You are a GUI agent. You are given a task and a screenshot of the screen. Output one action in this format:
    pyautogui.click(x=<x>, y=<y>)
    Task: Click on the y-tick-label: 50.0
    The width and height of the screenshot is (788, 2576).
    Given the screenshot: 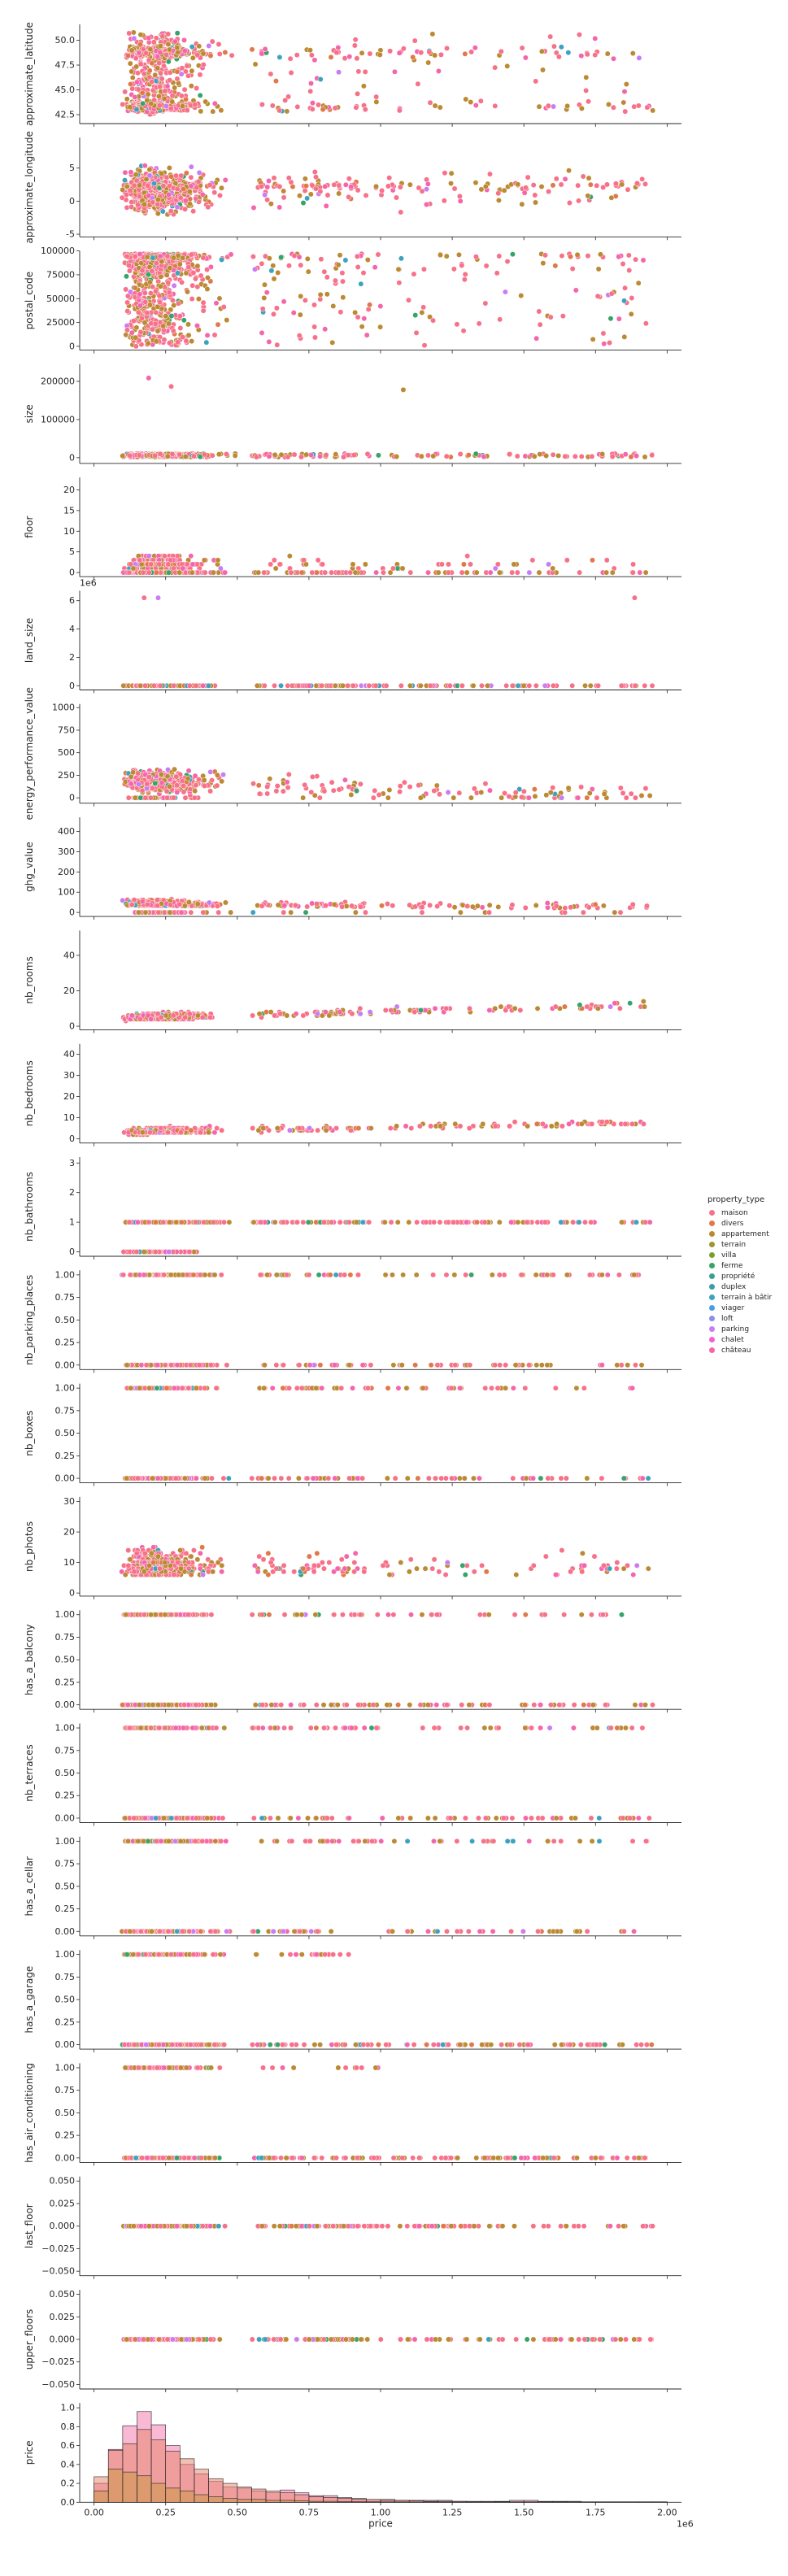 What is the action you would take?
    pyautogui.click(x=65, y=41)
    